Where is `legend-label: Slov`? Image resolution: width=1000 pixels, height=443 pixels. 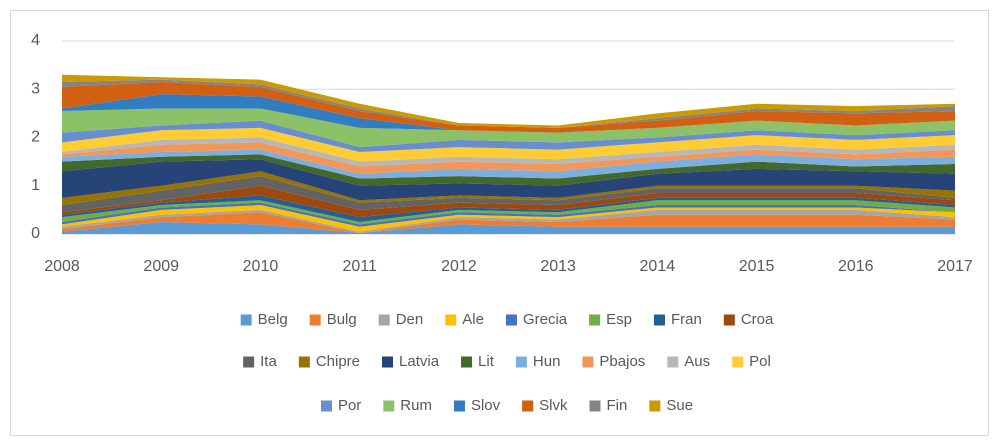
legend-label: Slov is located at coordinates (486, 405).